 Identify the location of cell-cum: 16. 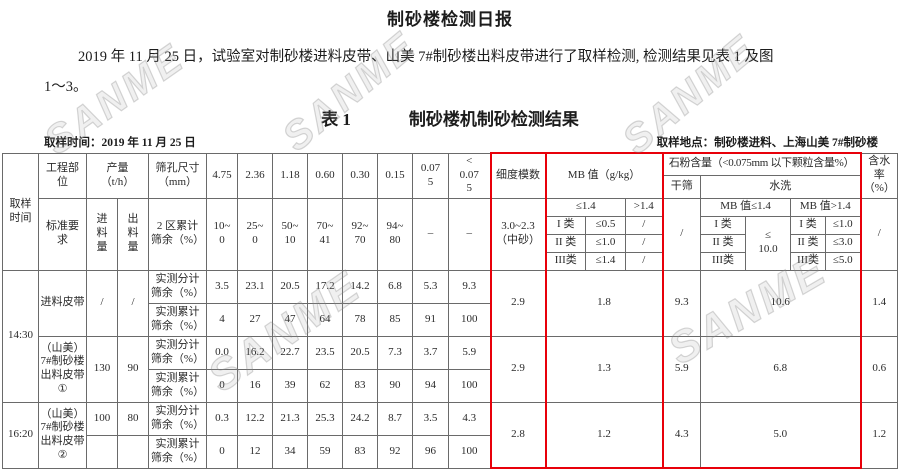
(255, 385).